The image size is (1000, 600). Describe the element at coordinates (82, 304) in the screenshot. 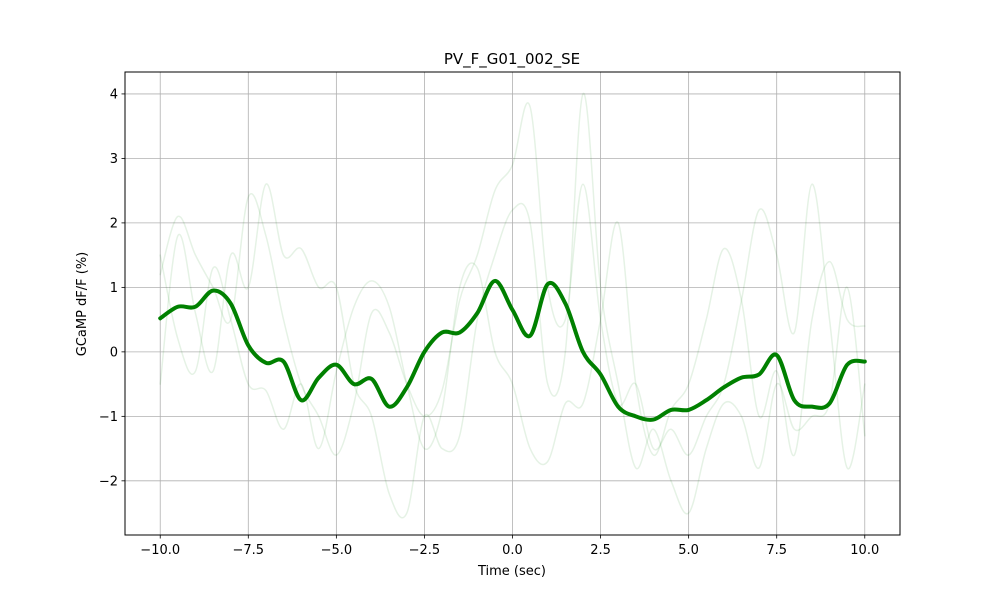

I see `y-axis-label: GCaMP dF/F (%)` at that location.